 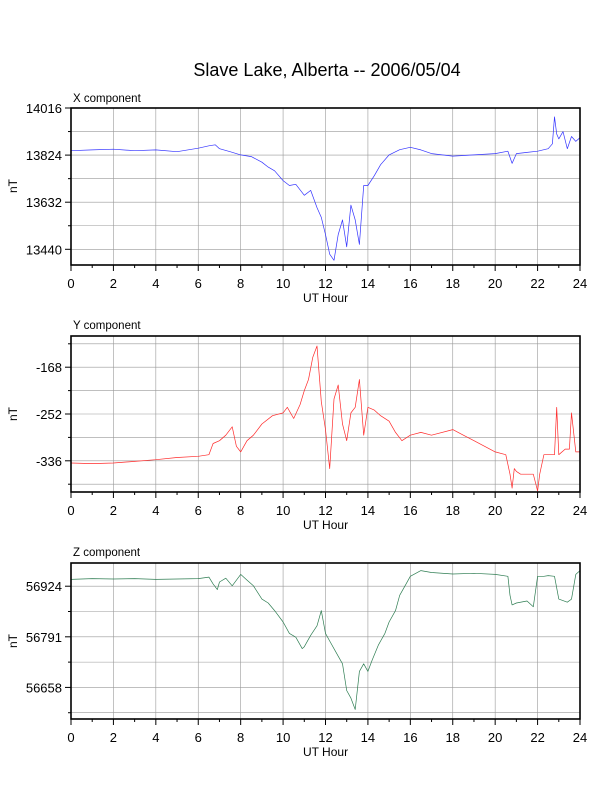 I want to click on panel-title-z: Z component, so click(x=107, y=553).